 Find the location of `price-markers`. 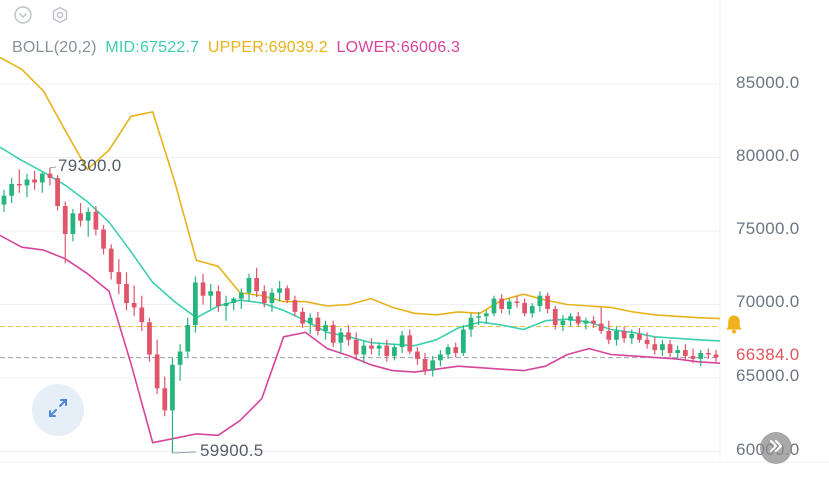

price-markers is located at coordinates (123, 310).